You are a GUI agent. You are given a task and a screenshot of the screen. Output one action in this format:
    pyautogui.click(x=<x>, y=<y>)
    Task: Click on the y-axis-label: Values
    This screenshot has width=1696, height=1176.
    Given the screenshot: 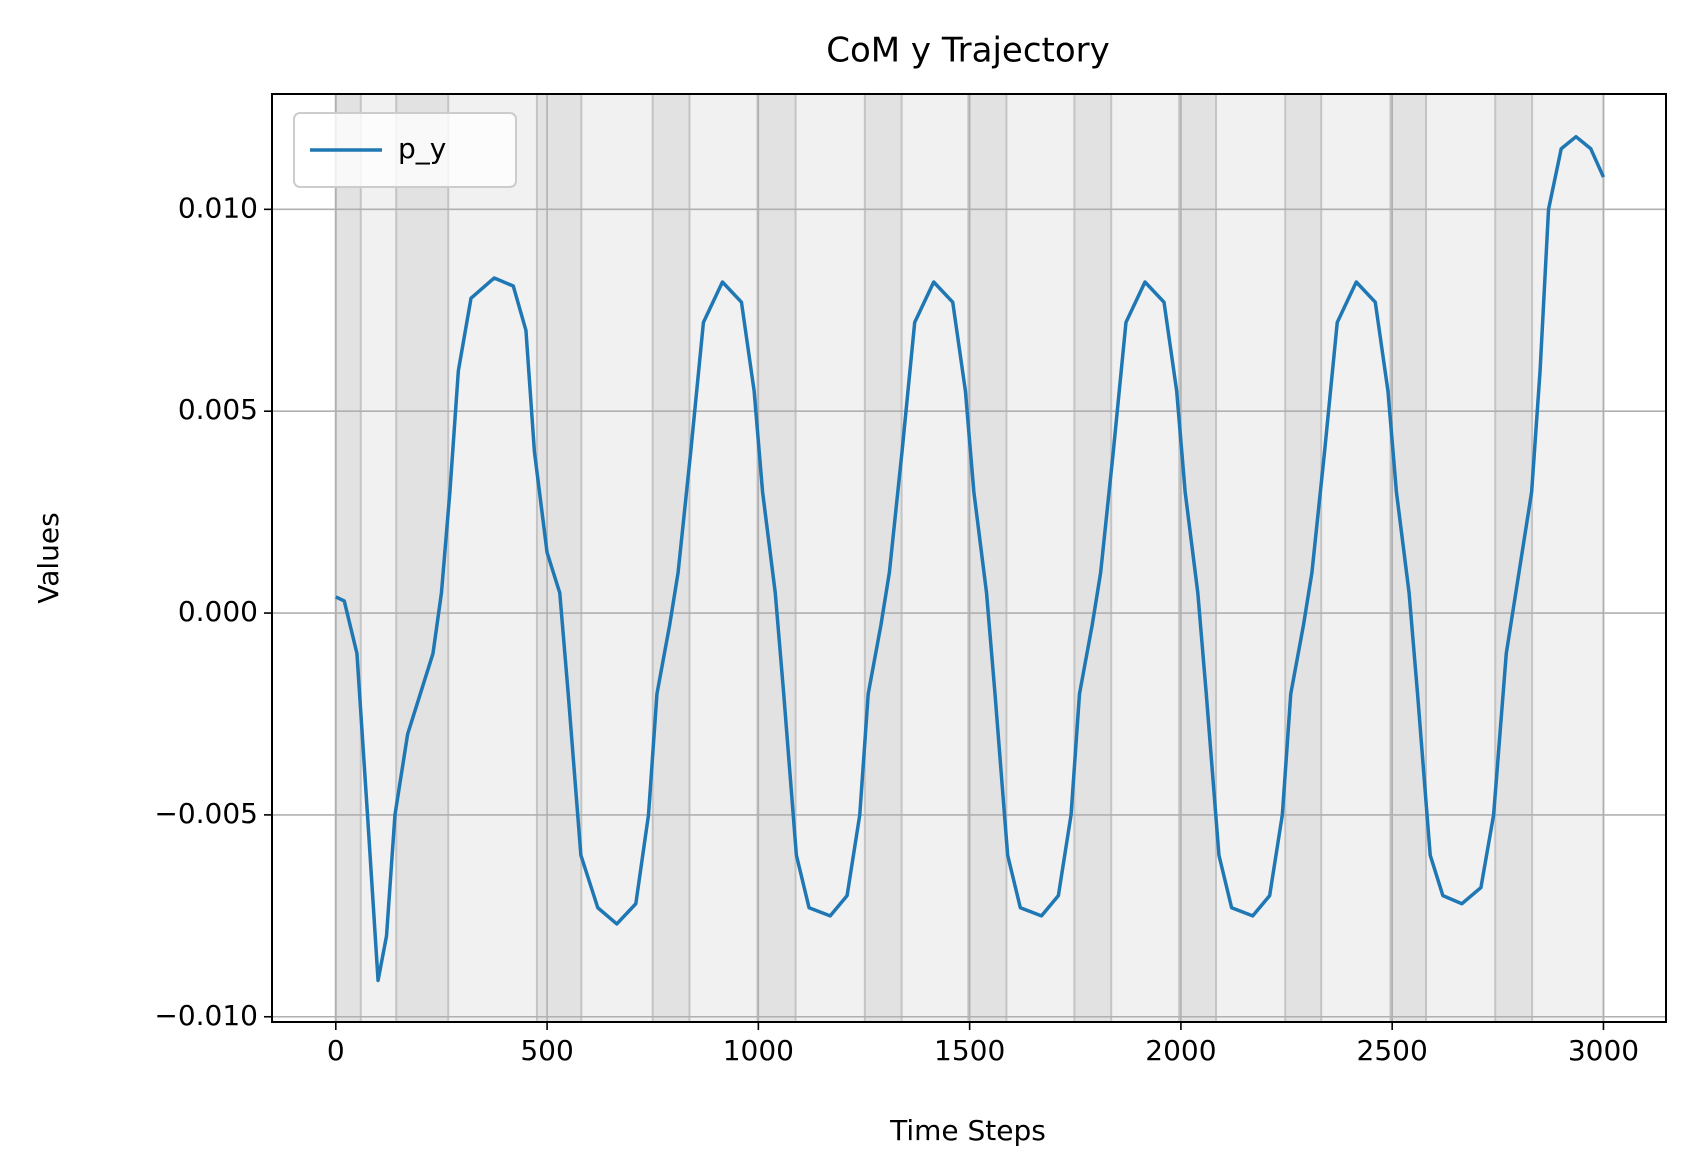 What is the action you would take?
    pyautogui.click(x=48, y=557)
    